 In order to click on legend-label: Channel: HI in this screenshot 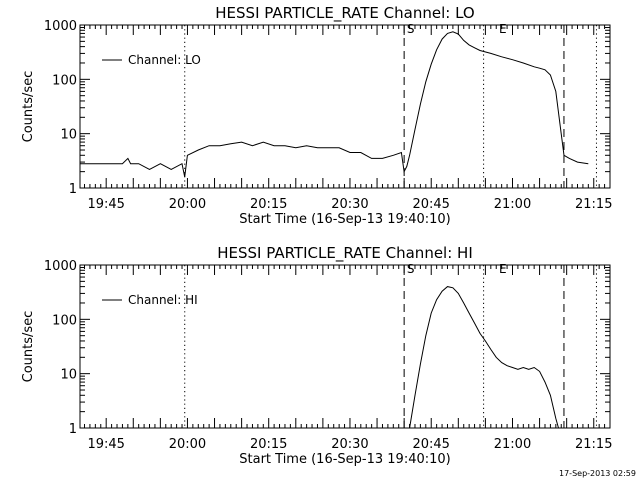, I will do `click(163, 300)`.